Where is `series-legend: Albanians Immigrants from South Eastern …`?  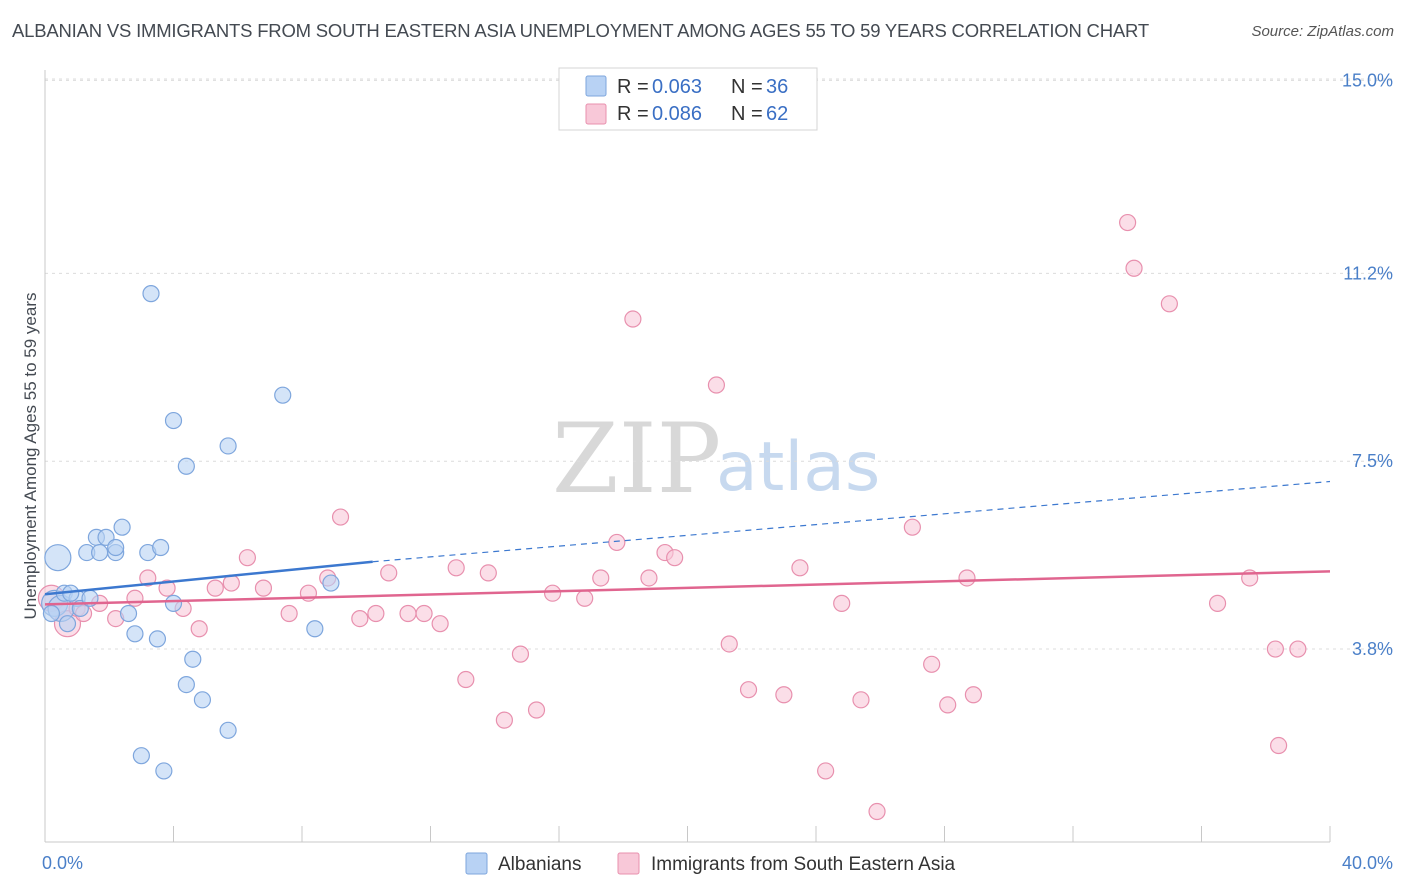
series-legend: Albanians Immigrants from South Eastern … is located at coordinates (710, 863).